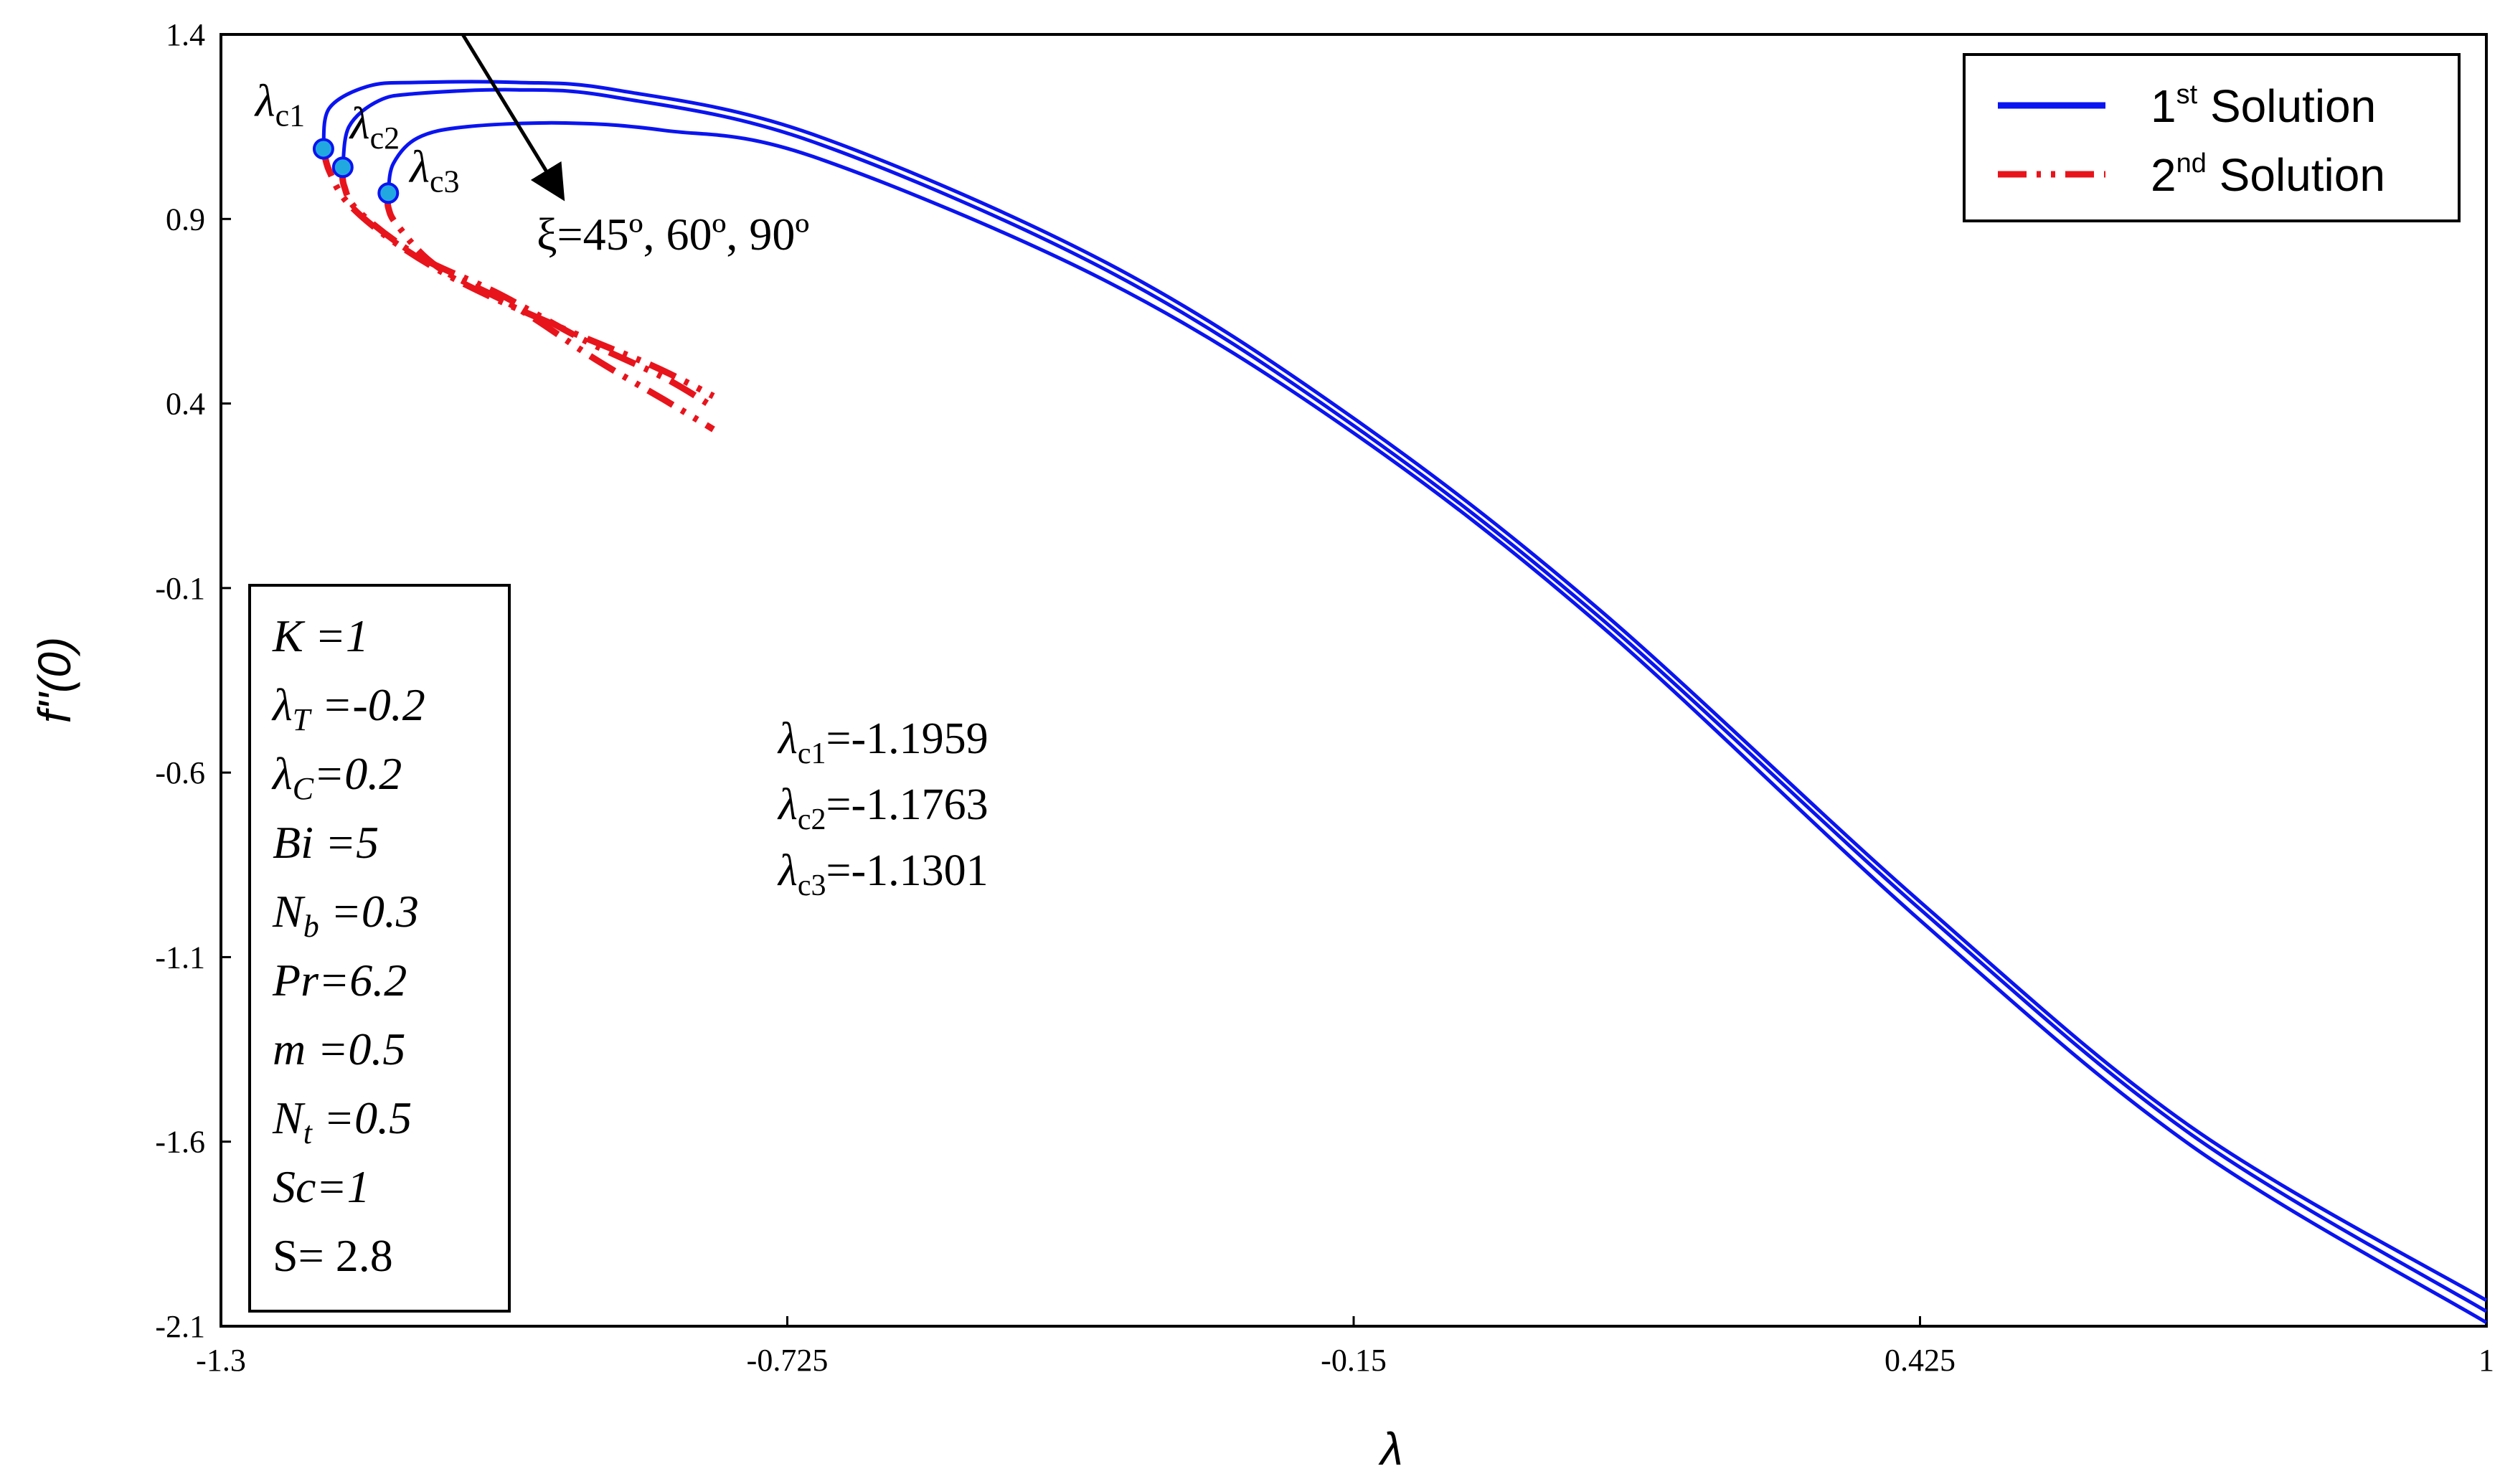 This screenshot has height=1484, width=2500. I want to click on y-tick-label: -1.6, so click(180, 1142).